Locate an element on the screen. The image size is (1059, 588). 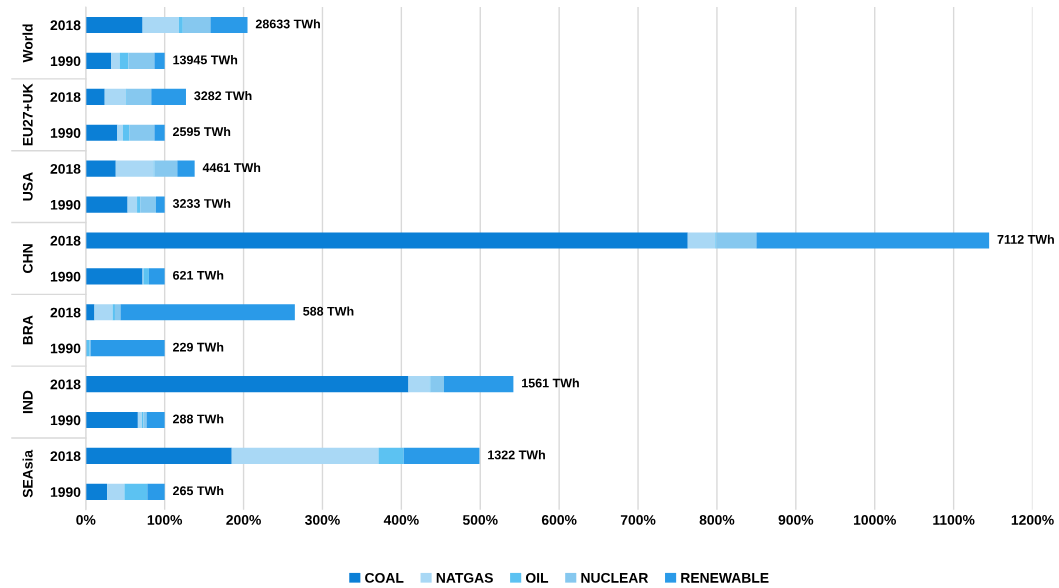
annotation: 1561 TWh is located at coordinates (550, 383).